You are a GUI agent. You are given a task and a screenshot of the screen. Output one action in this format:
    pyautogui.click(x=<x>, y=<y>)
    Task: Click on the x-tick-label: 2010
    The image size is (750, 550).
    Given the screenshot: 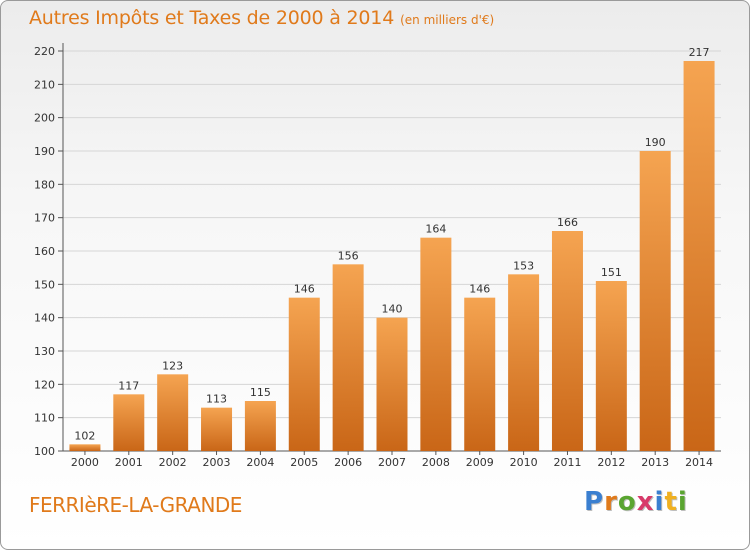 What is the action you would take?
    pyautogui.click(x=524, y=462)
    